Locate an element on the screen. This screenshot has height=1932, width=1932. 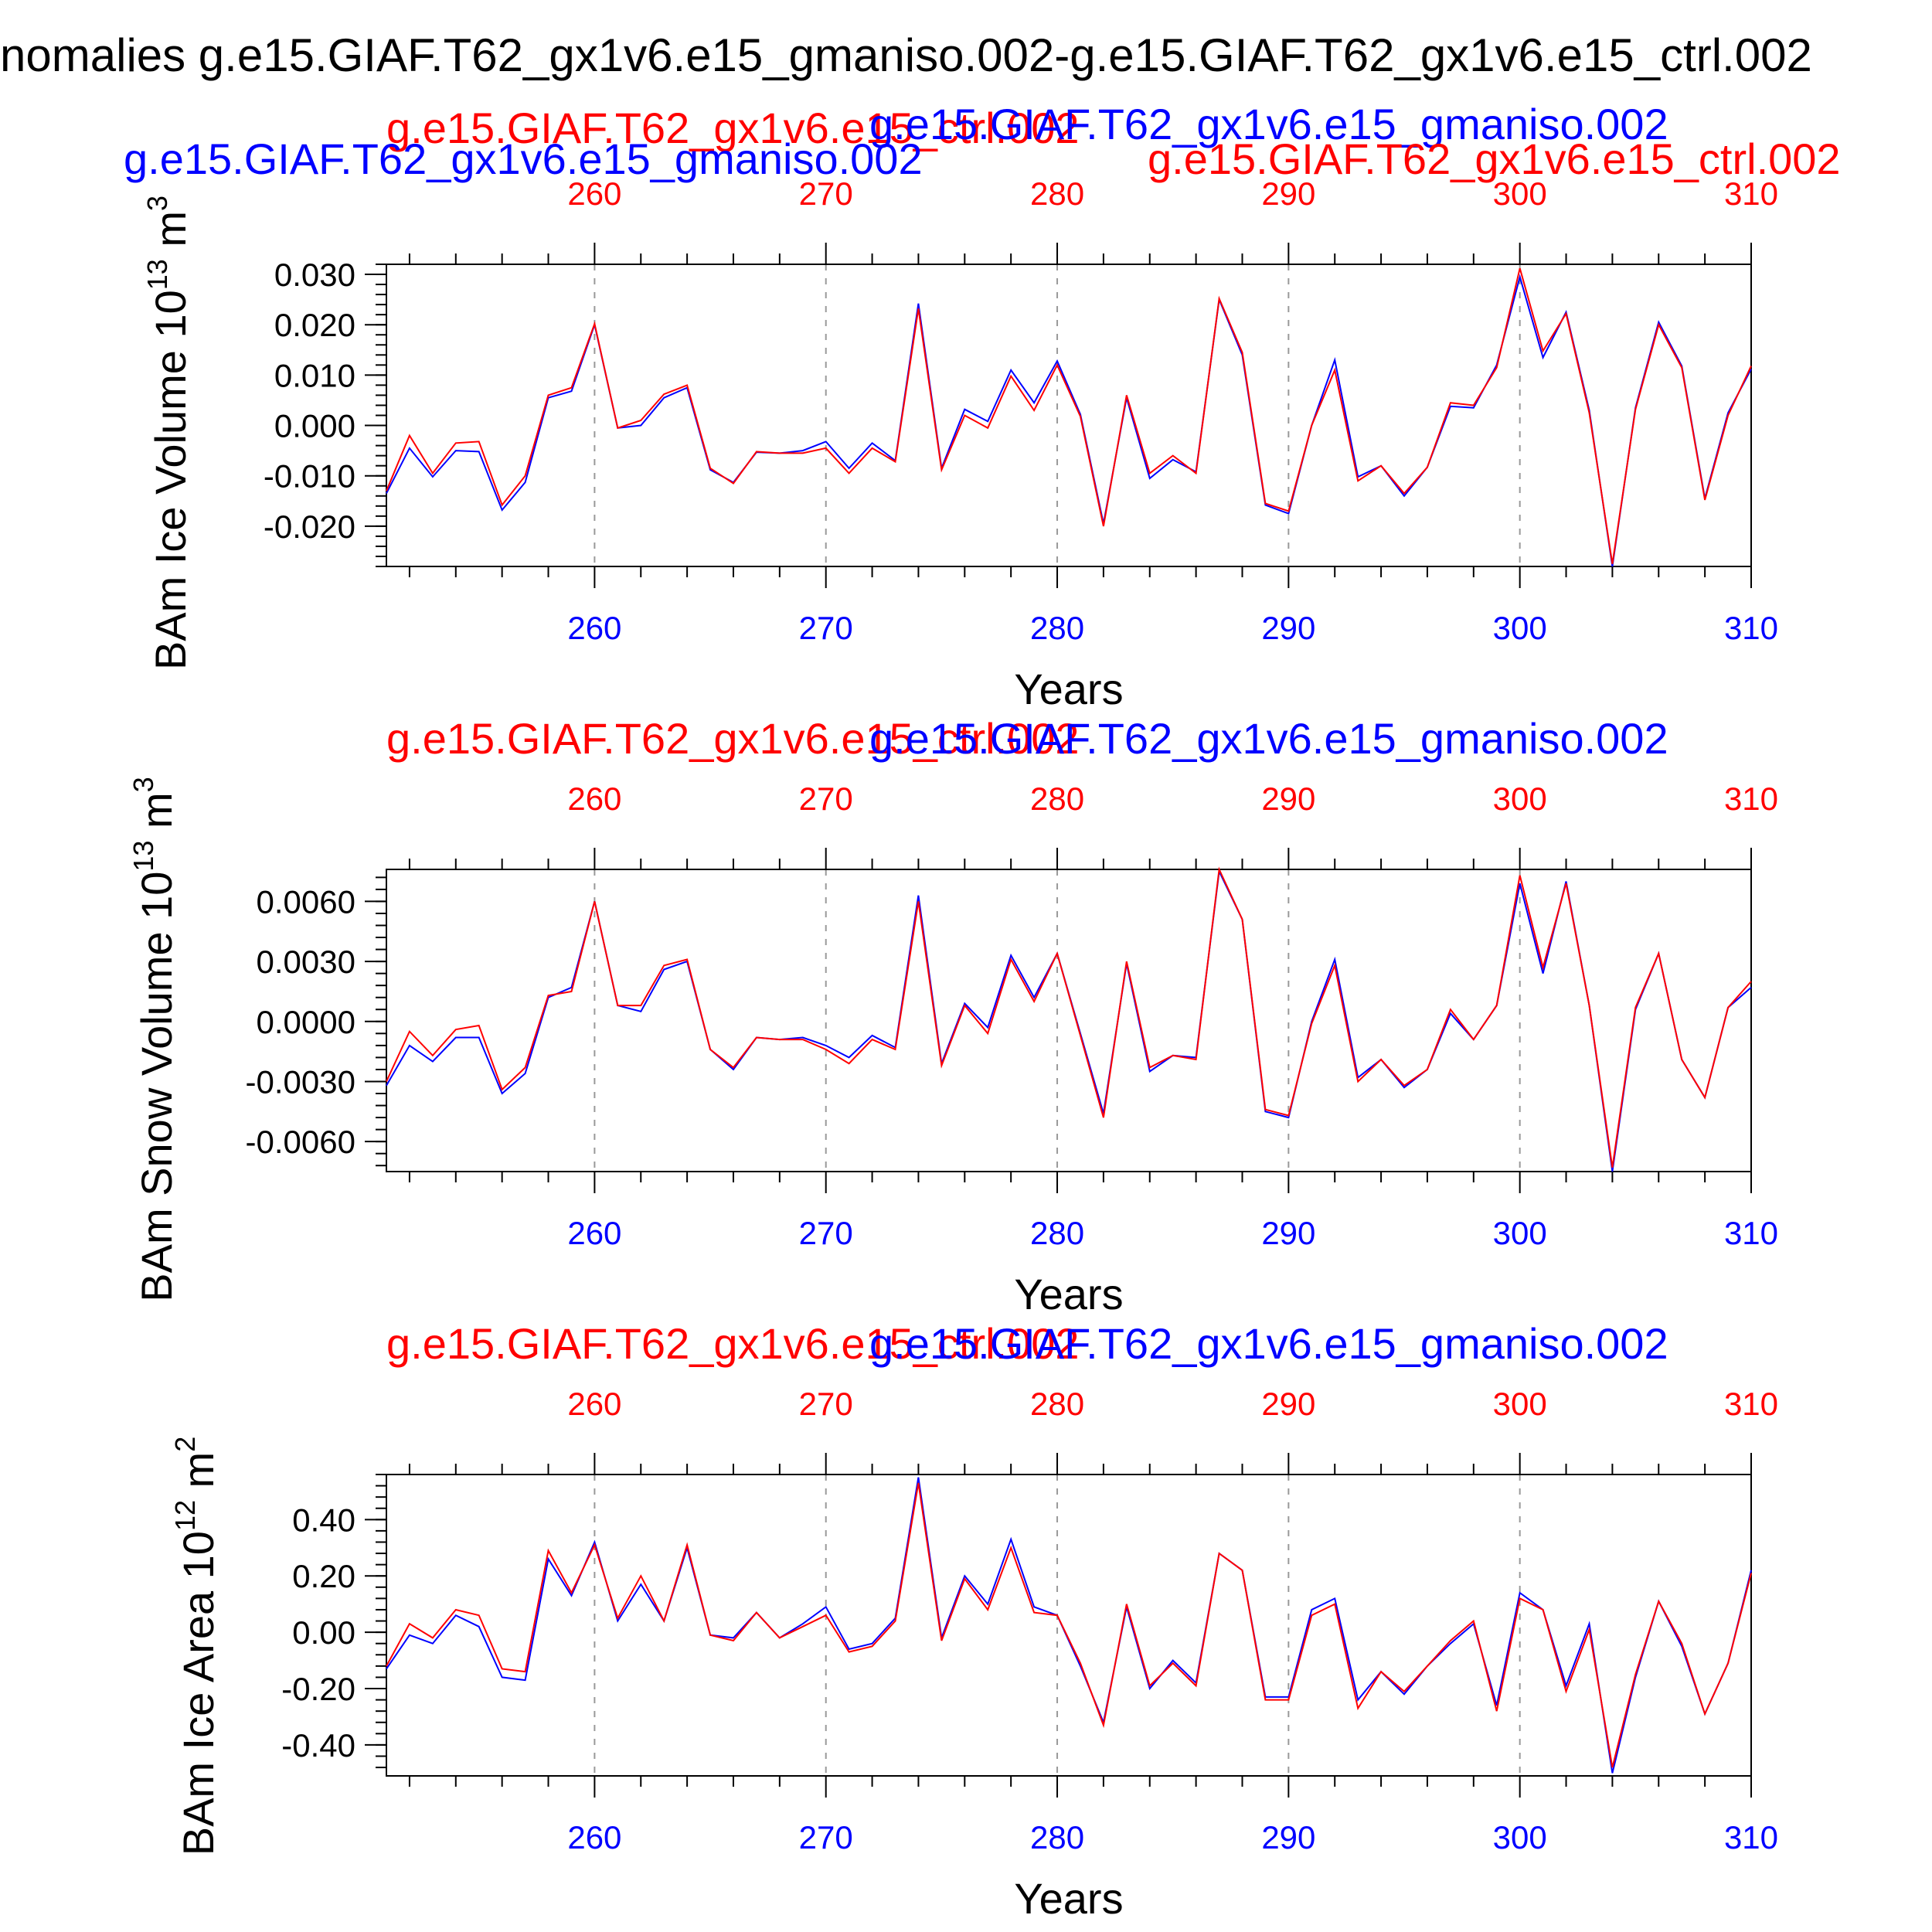
y-tick-label: -0.20 is located at coordinates (318, 1689).